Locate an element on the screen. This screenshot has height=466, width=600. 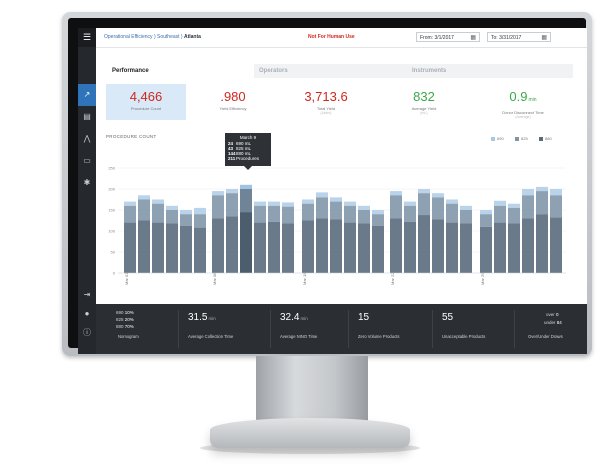
legend-label: 690 is located at coordinates (500, 138).